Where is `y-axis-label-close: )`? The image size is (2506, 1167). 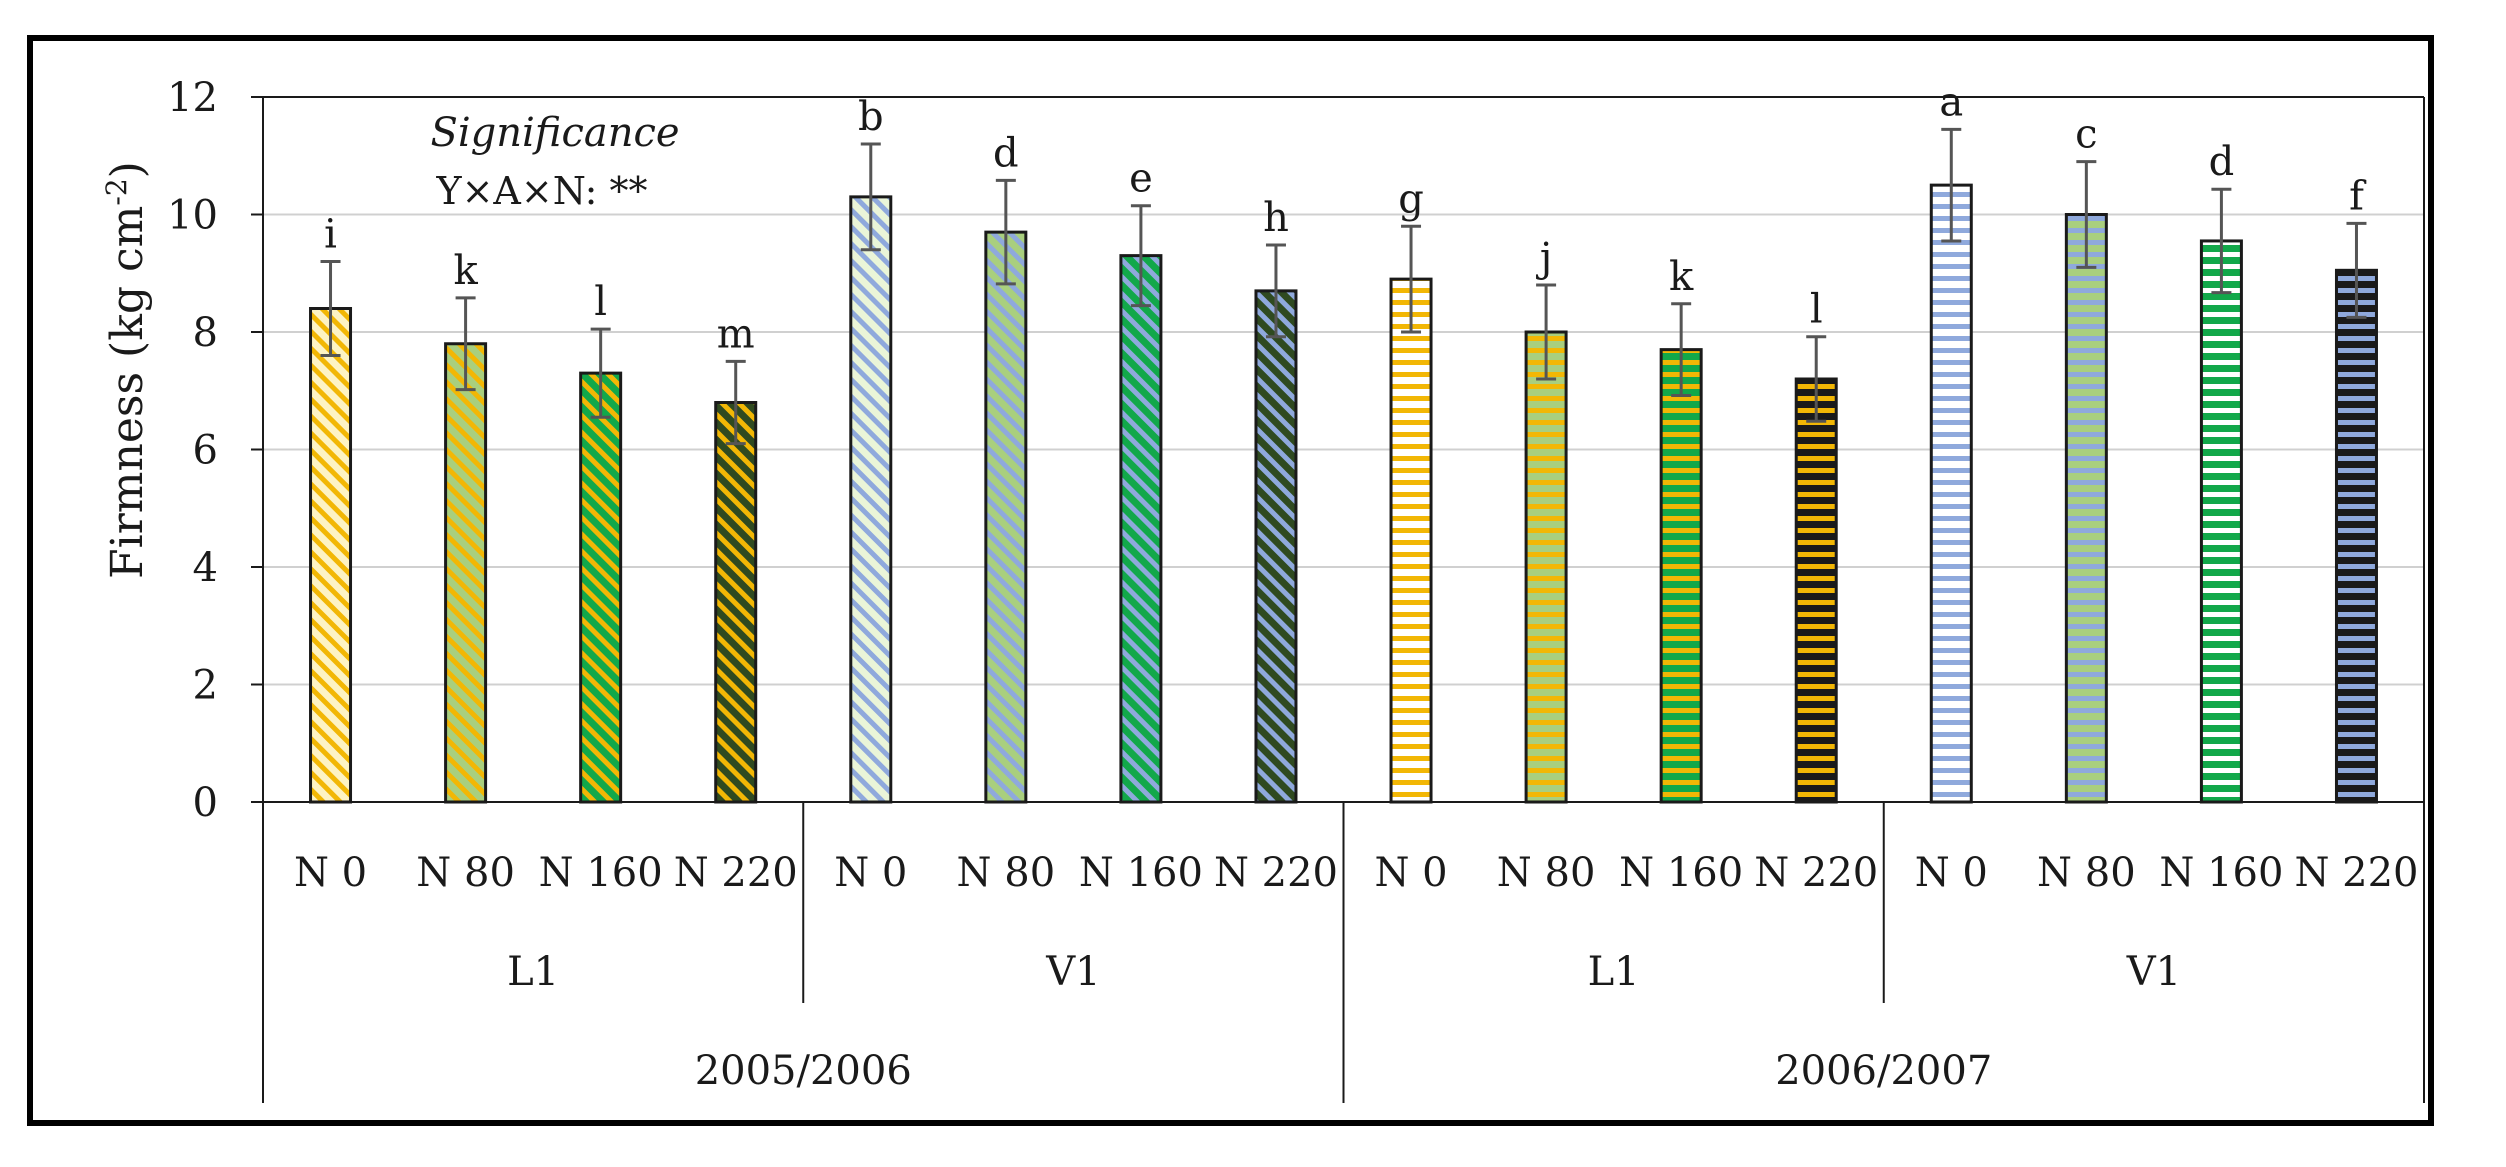
y-axis-label-close: ) is located at coordinates (127, 169).